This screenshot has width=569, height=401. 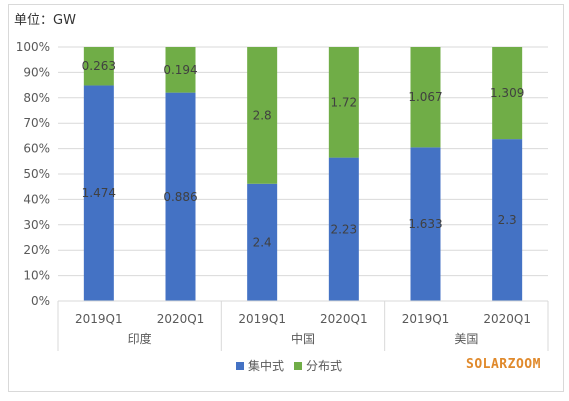 I want to click on legend-label: 分布式, so click(x=324, y=366).